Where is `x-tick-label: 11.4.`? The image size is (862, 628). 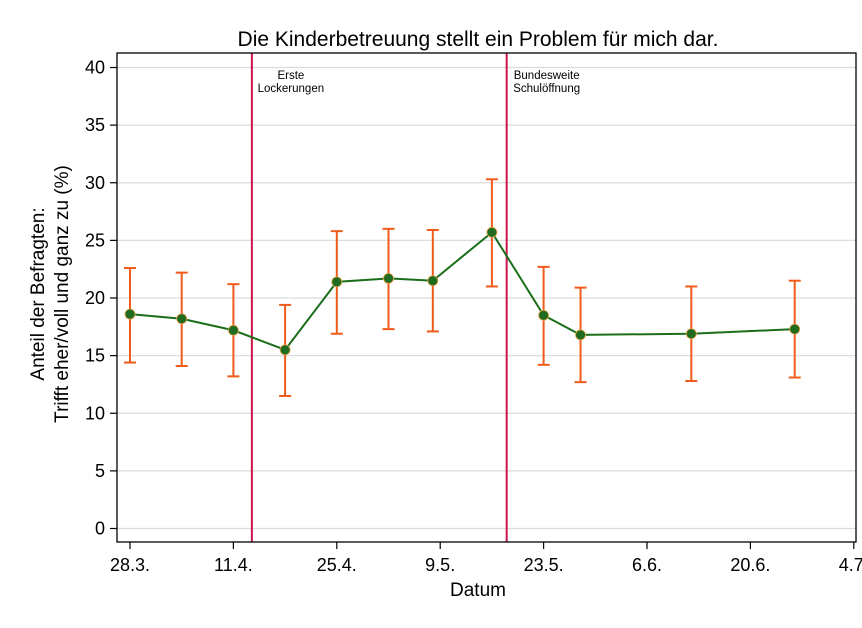
x-tick-label: 11.4. is located at coordinates (233, 565).